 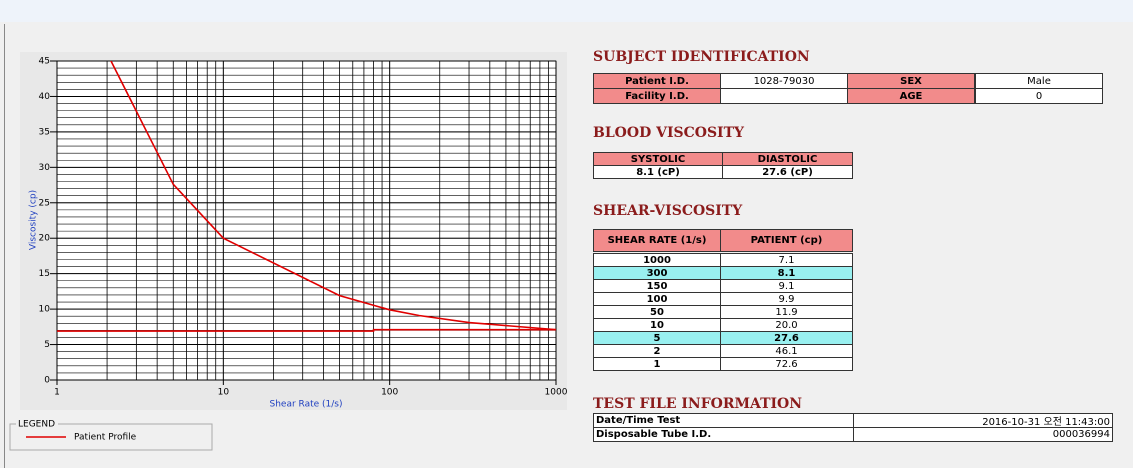 I want to click on value-cell: 9.9, so click(x=786, y=299).